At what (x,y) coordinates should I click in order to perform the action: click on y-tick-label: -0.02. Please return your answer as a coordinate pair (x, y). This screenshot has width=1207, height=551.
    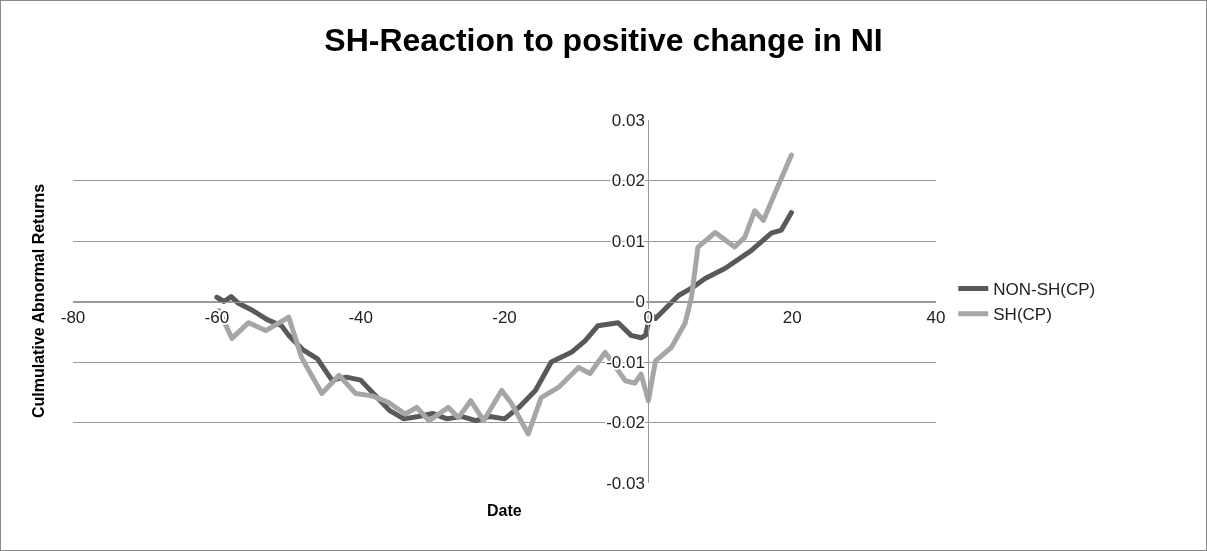
    Looking at the image, I should click on (625, 423).